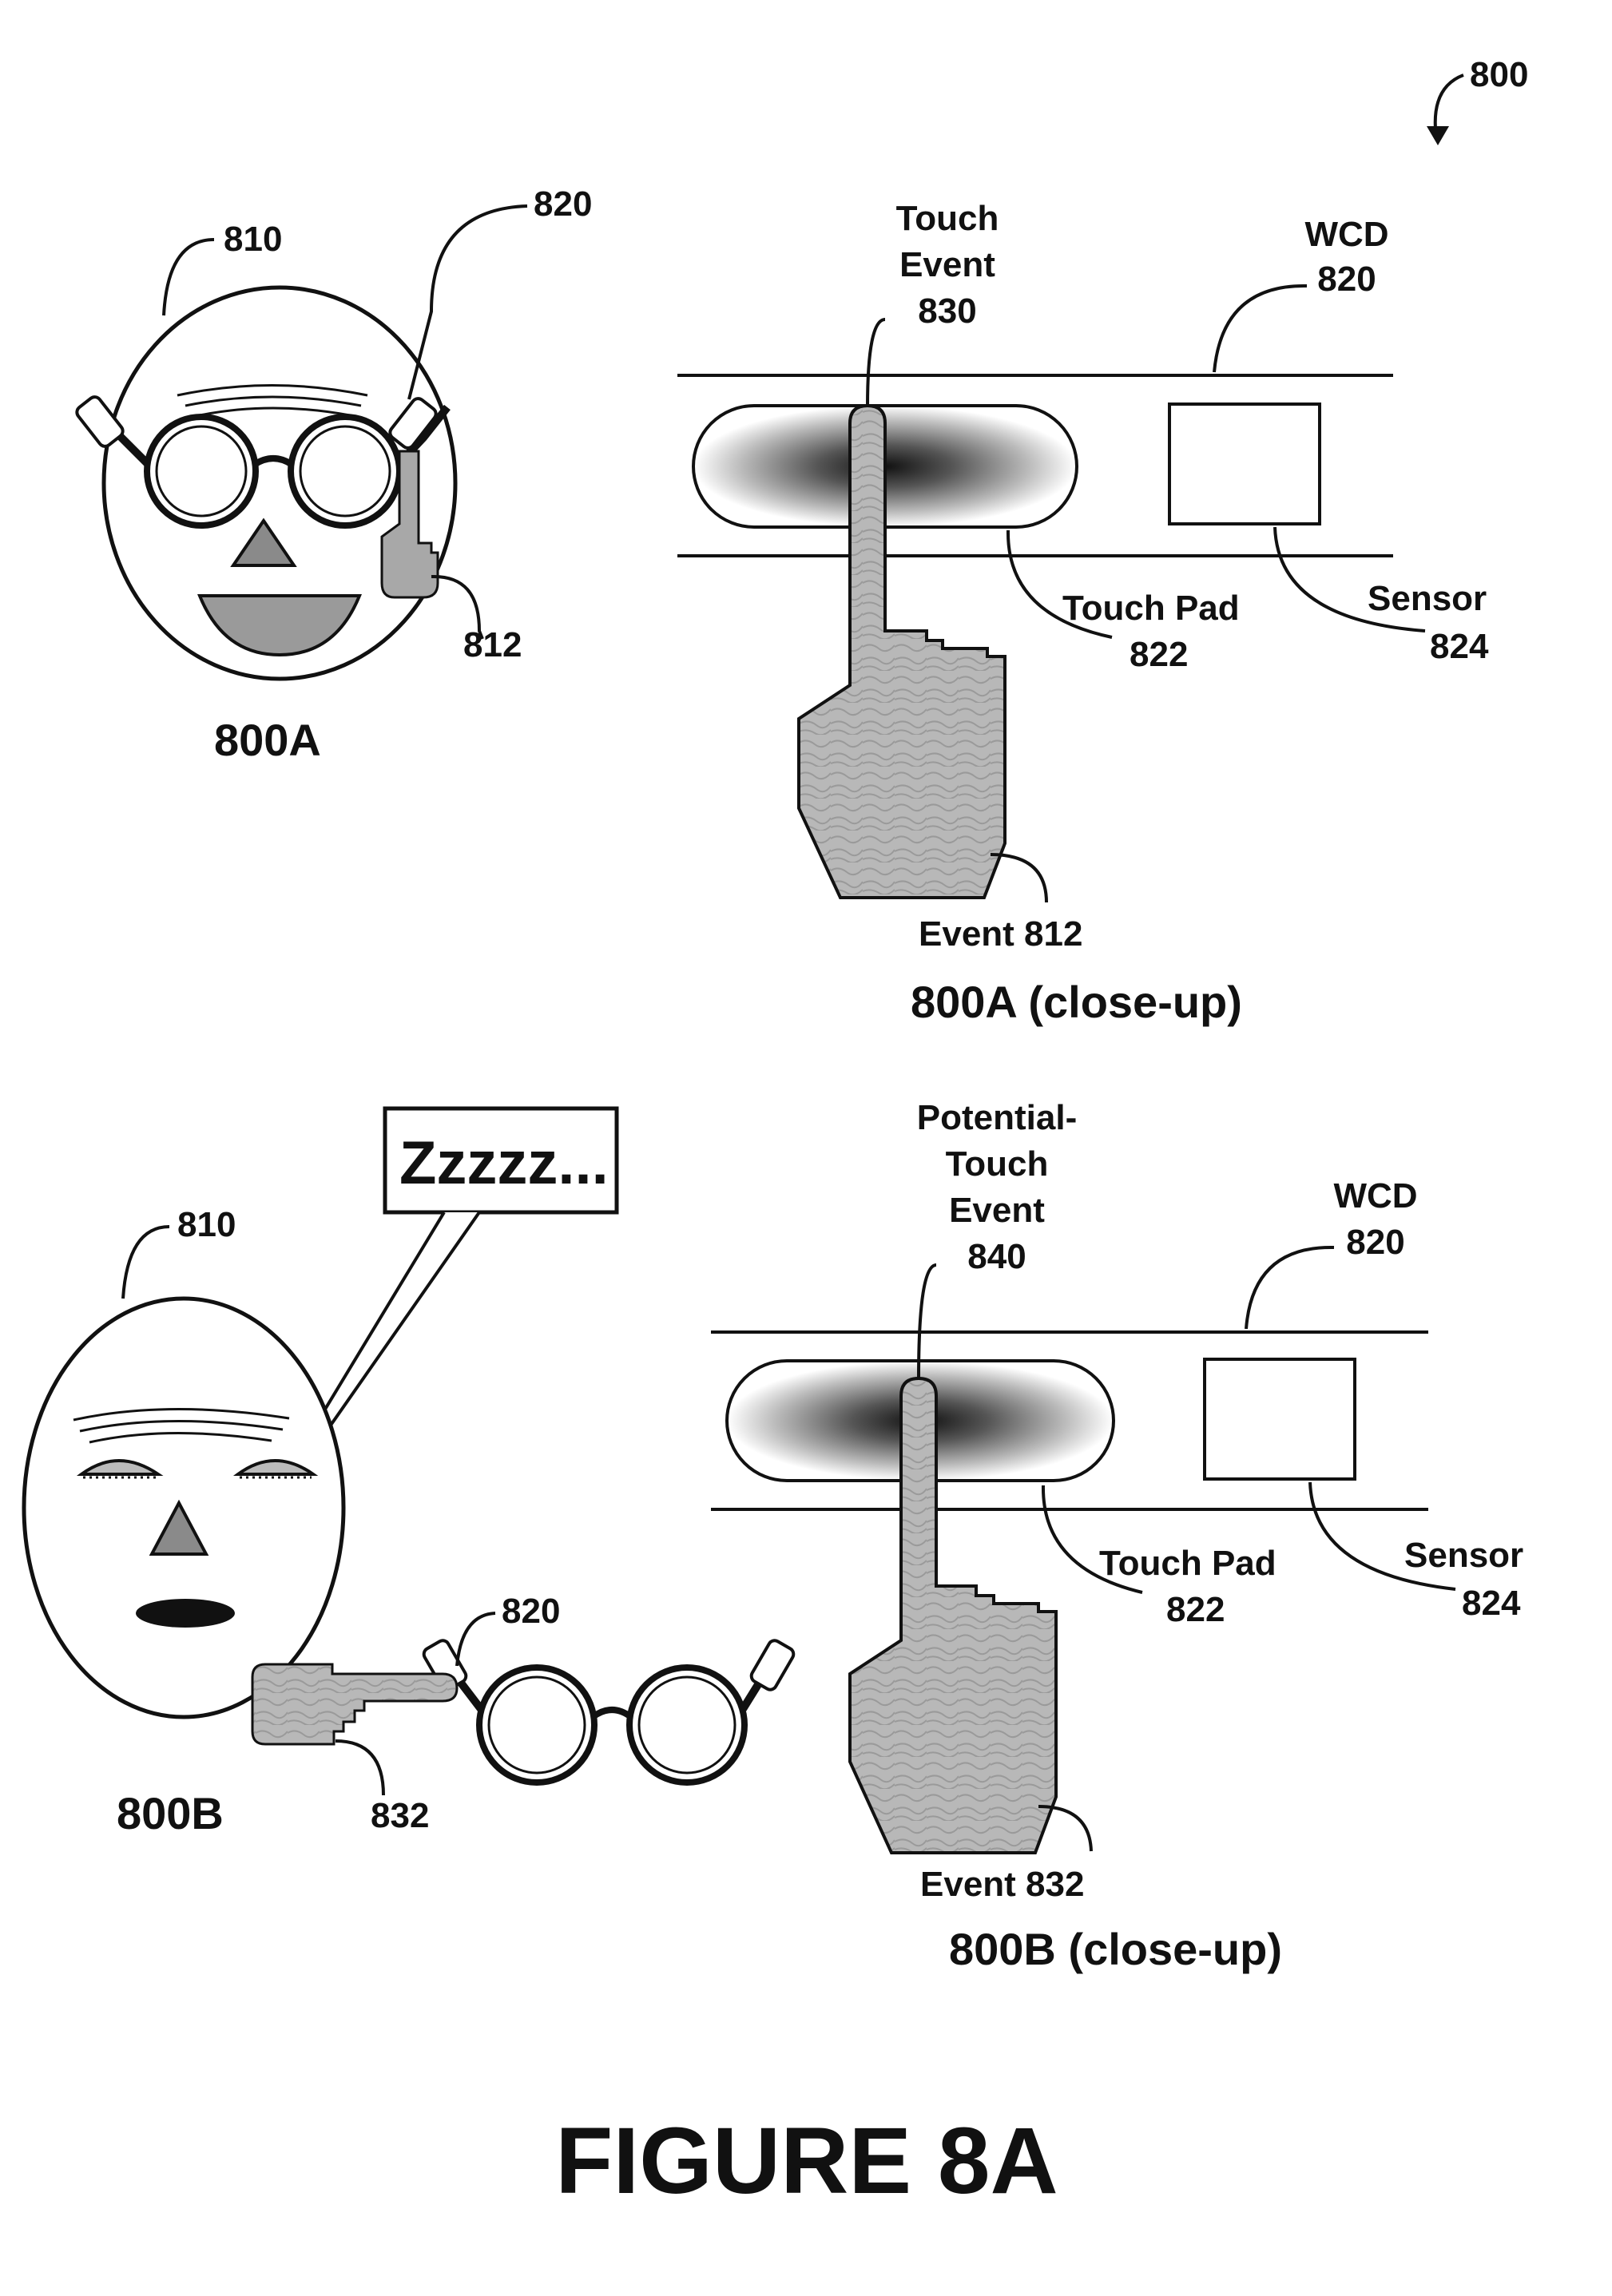  I want to click on panel-title-800a: 800A, so click(267, 740).